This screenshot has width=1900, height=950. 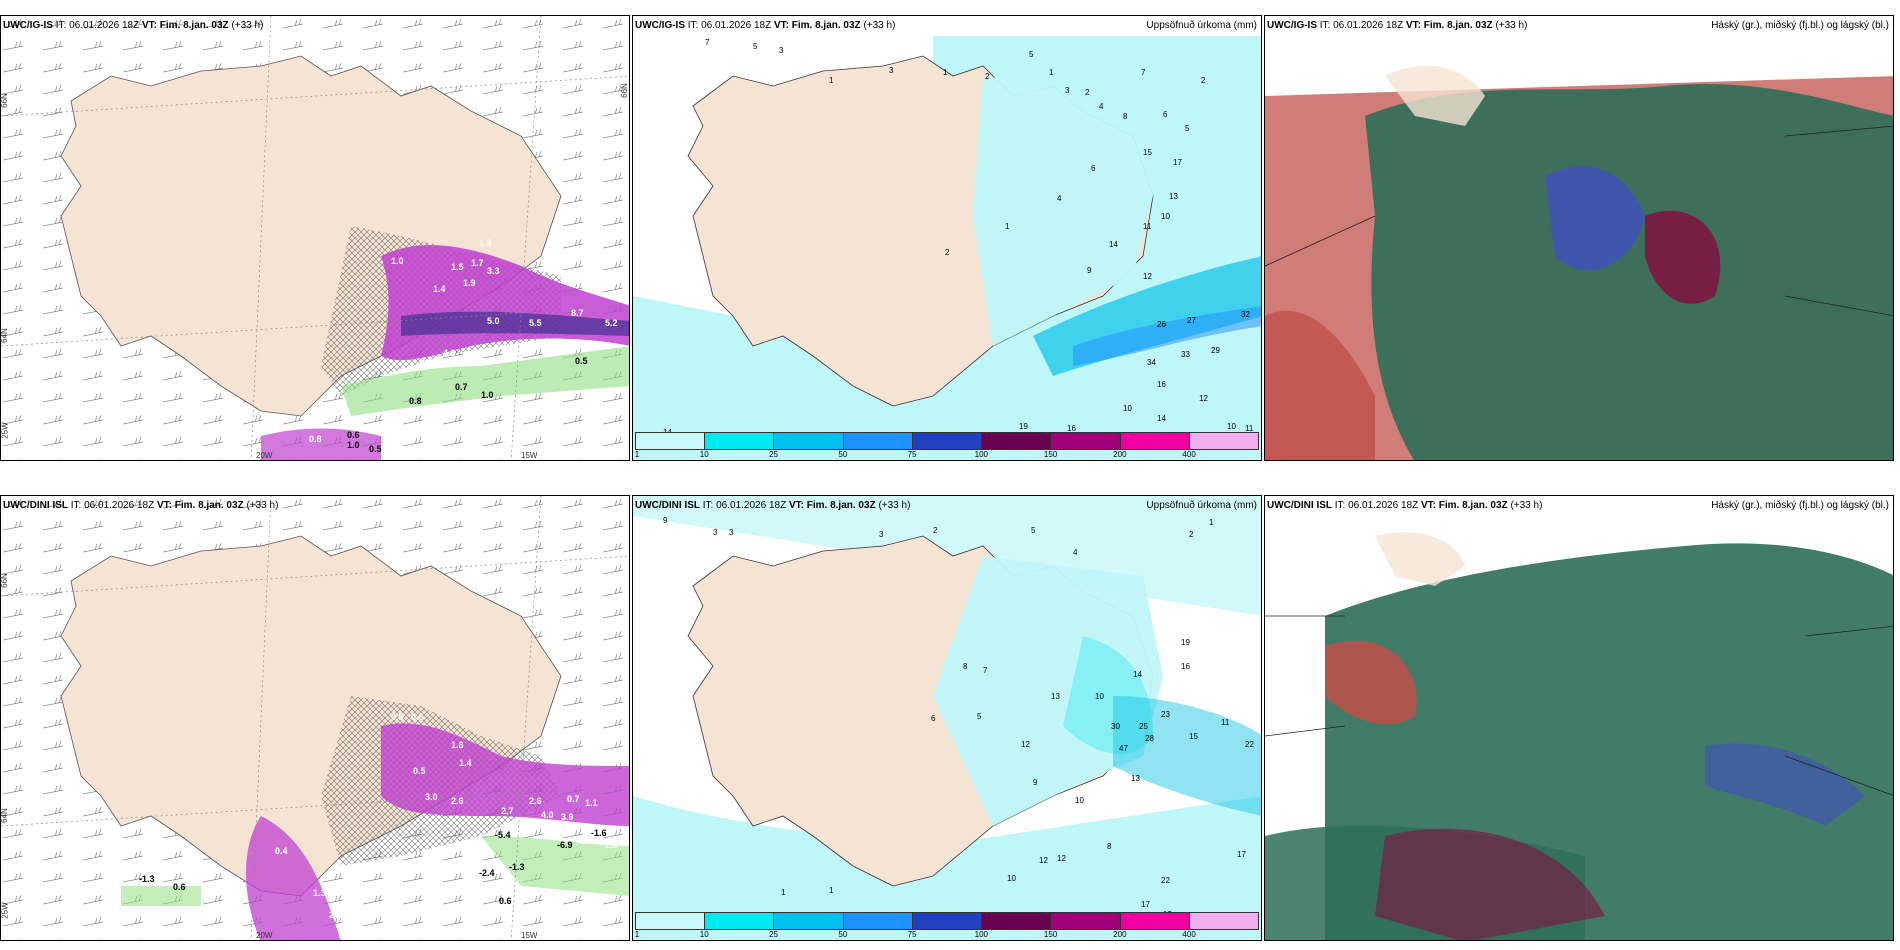 What do you see at coordinates (1151, 362) in the screenshot?
I see `precip-number: 34` at bounding box center [1151, 362].